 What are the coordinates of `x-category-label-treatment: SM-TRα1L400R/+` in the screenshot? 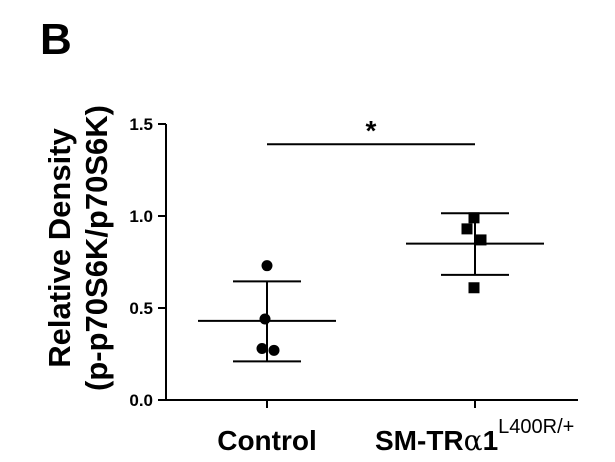 It's located at (474, 436).